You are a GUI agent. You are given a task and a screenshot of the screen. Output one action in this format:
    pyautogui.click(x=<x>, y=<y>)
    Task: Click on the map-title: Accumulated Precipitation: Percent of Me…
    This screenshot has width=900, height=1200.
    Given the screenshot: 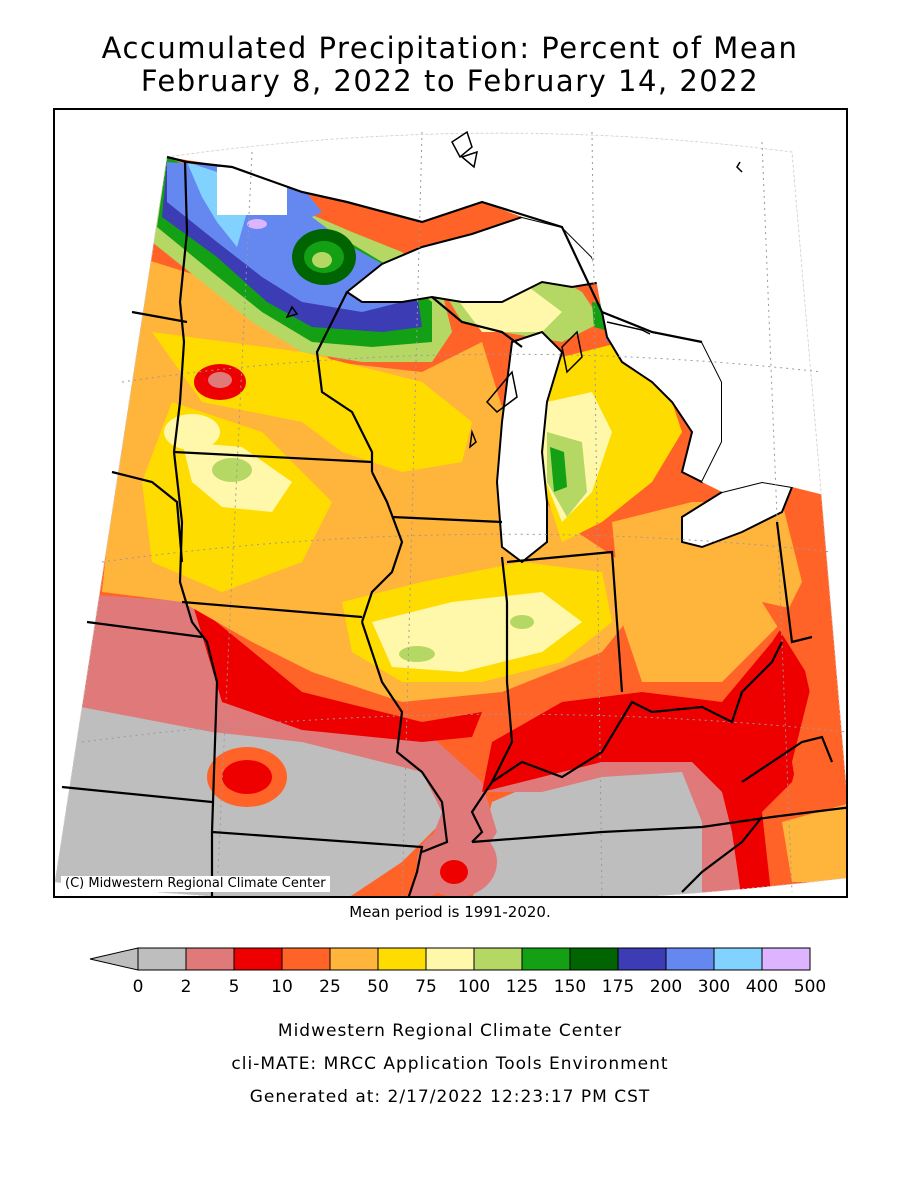 What is the action you would take?
    pyautogui.click(x=450, y=48)
    